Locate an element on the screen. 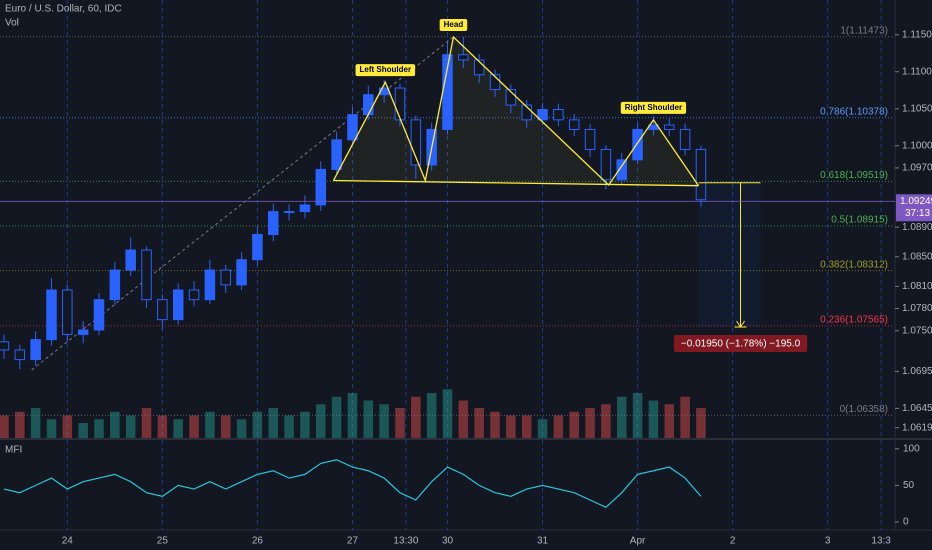 This screenshot has height=550, width=932. fib-label: 0.618(1.09519) is located at coordinates (854, 175).